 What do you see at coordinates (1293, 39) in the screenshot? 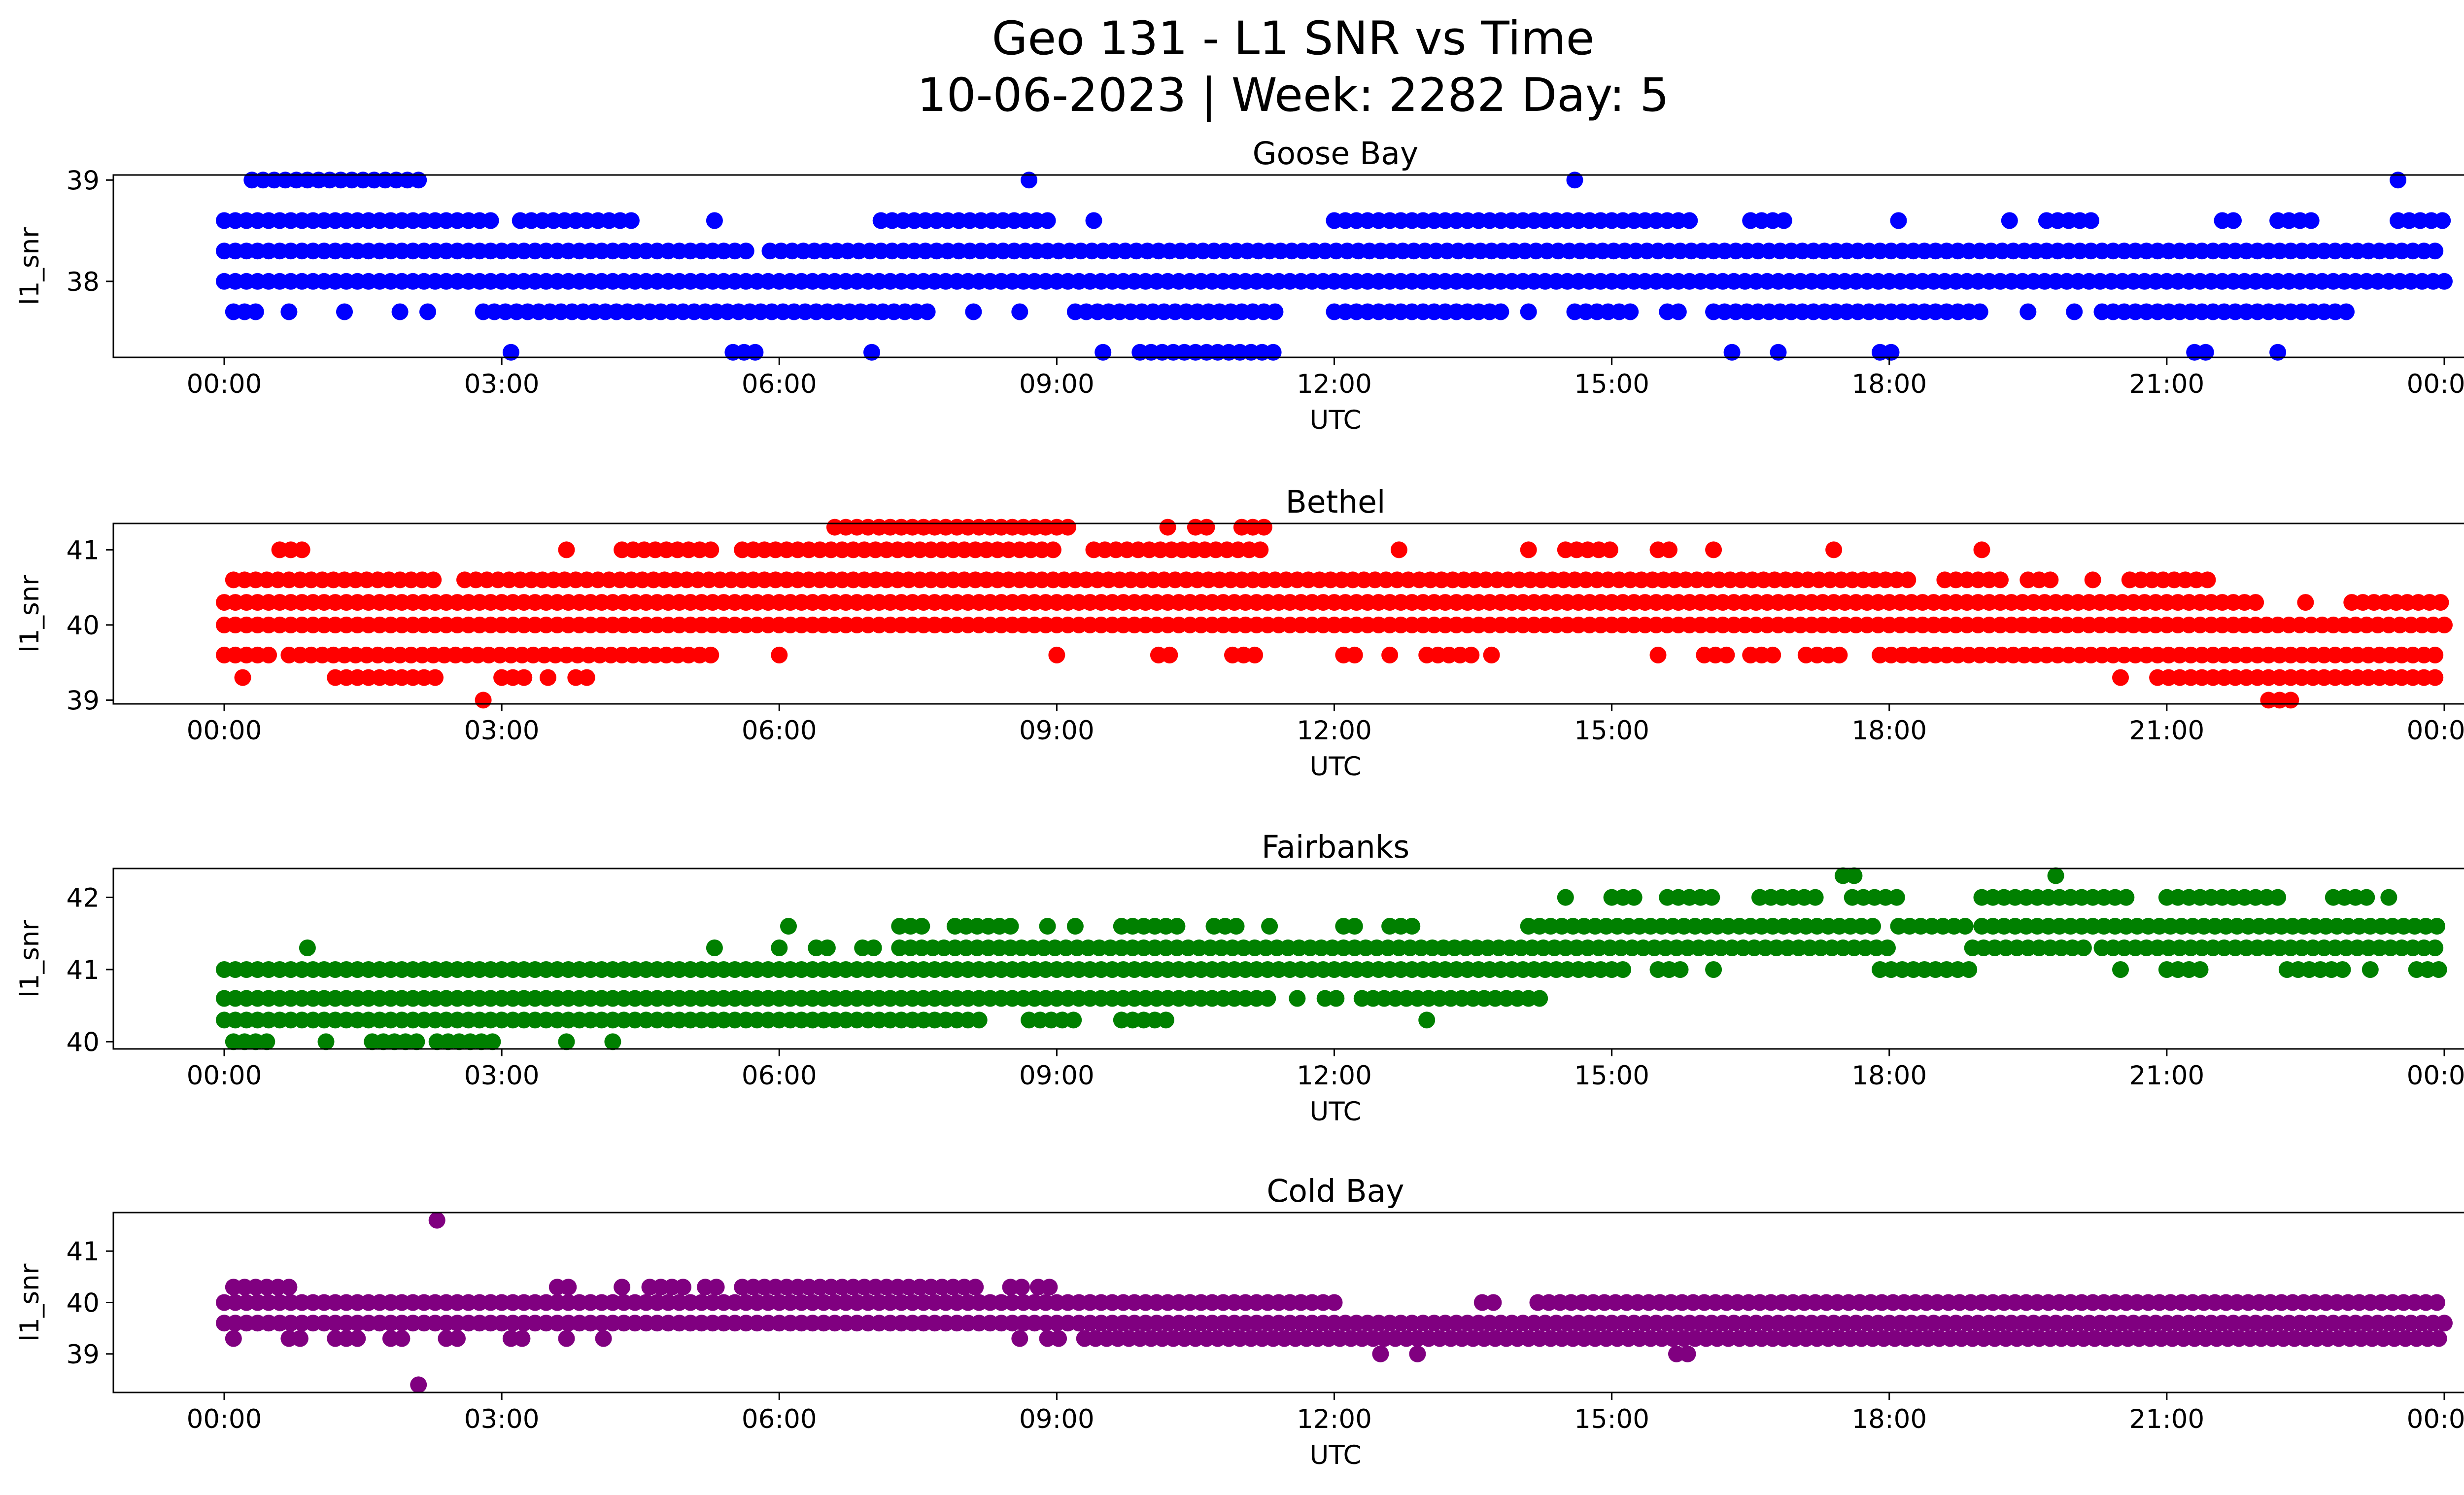
I see `figure-title-line1: Geo 131 - L1 SNR vs Time` at bounding box center [1293, 39].